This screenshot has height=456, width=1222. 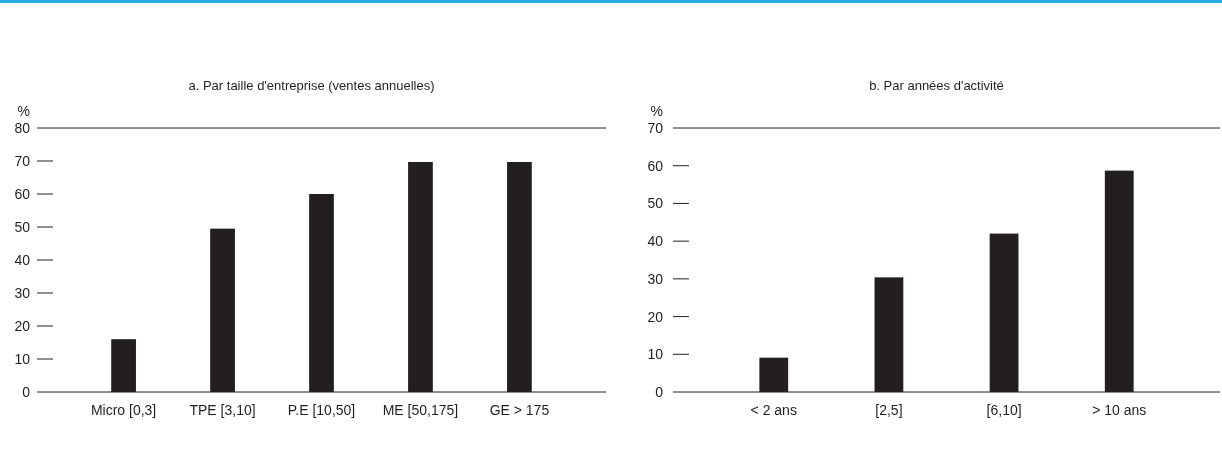 What do you see at coordinates (1119, 410) in the screenshot?
I see `x-tick-label: > 10 ans` at bounding box center [1119, 410].